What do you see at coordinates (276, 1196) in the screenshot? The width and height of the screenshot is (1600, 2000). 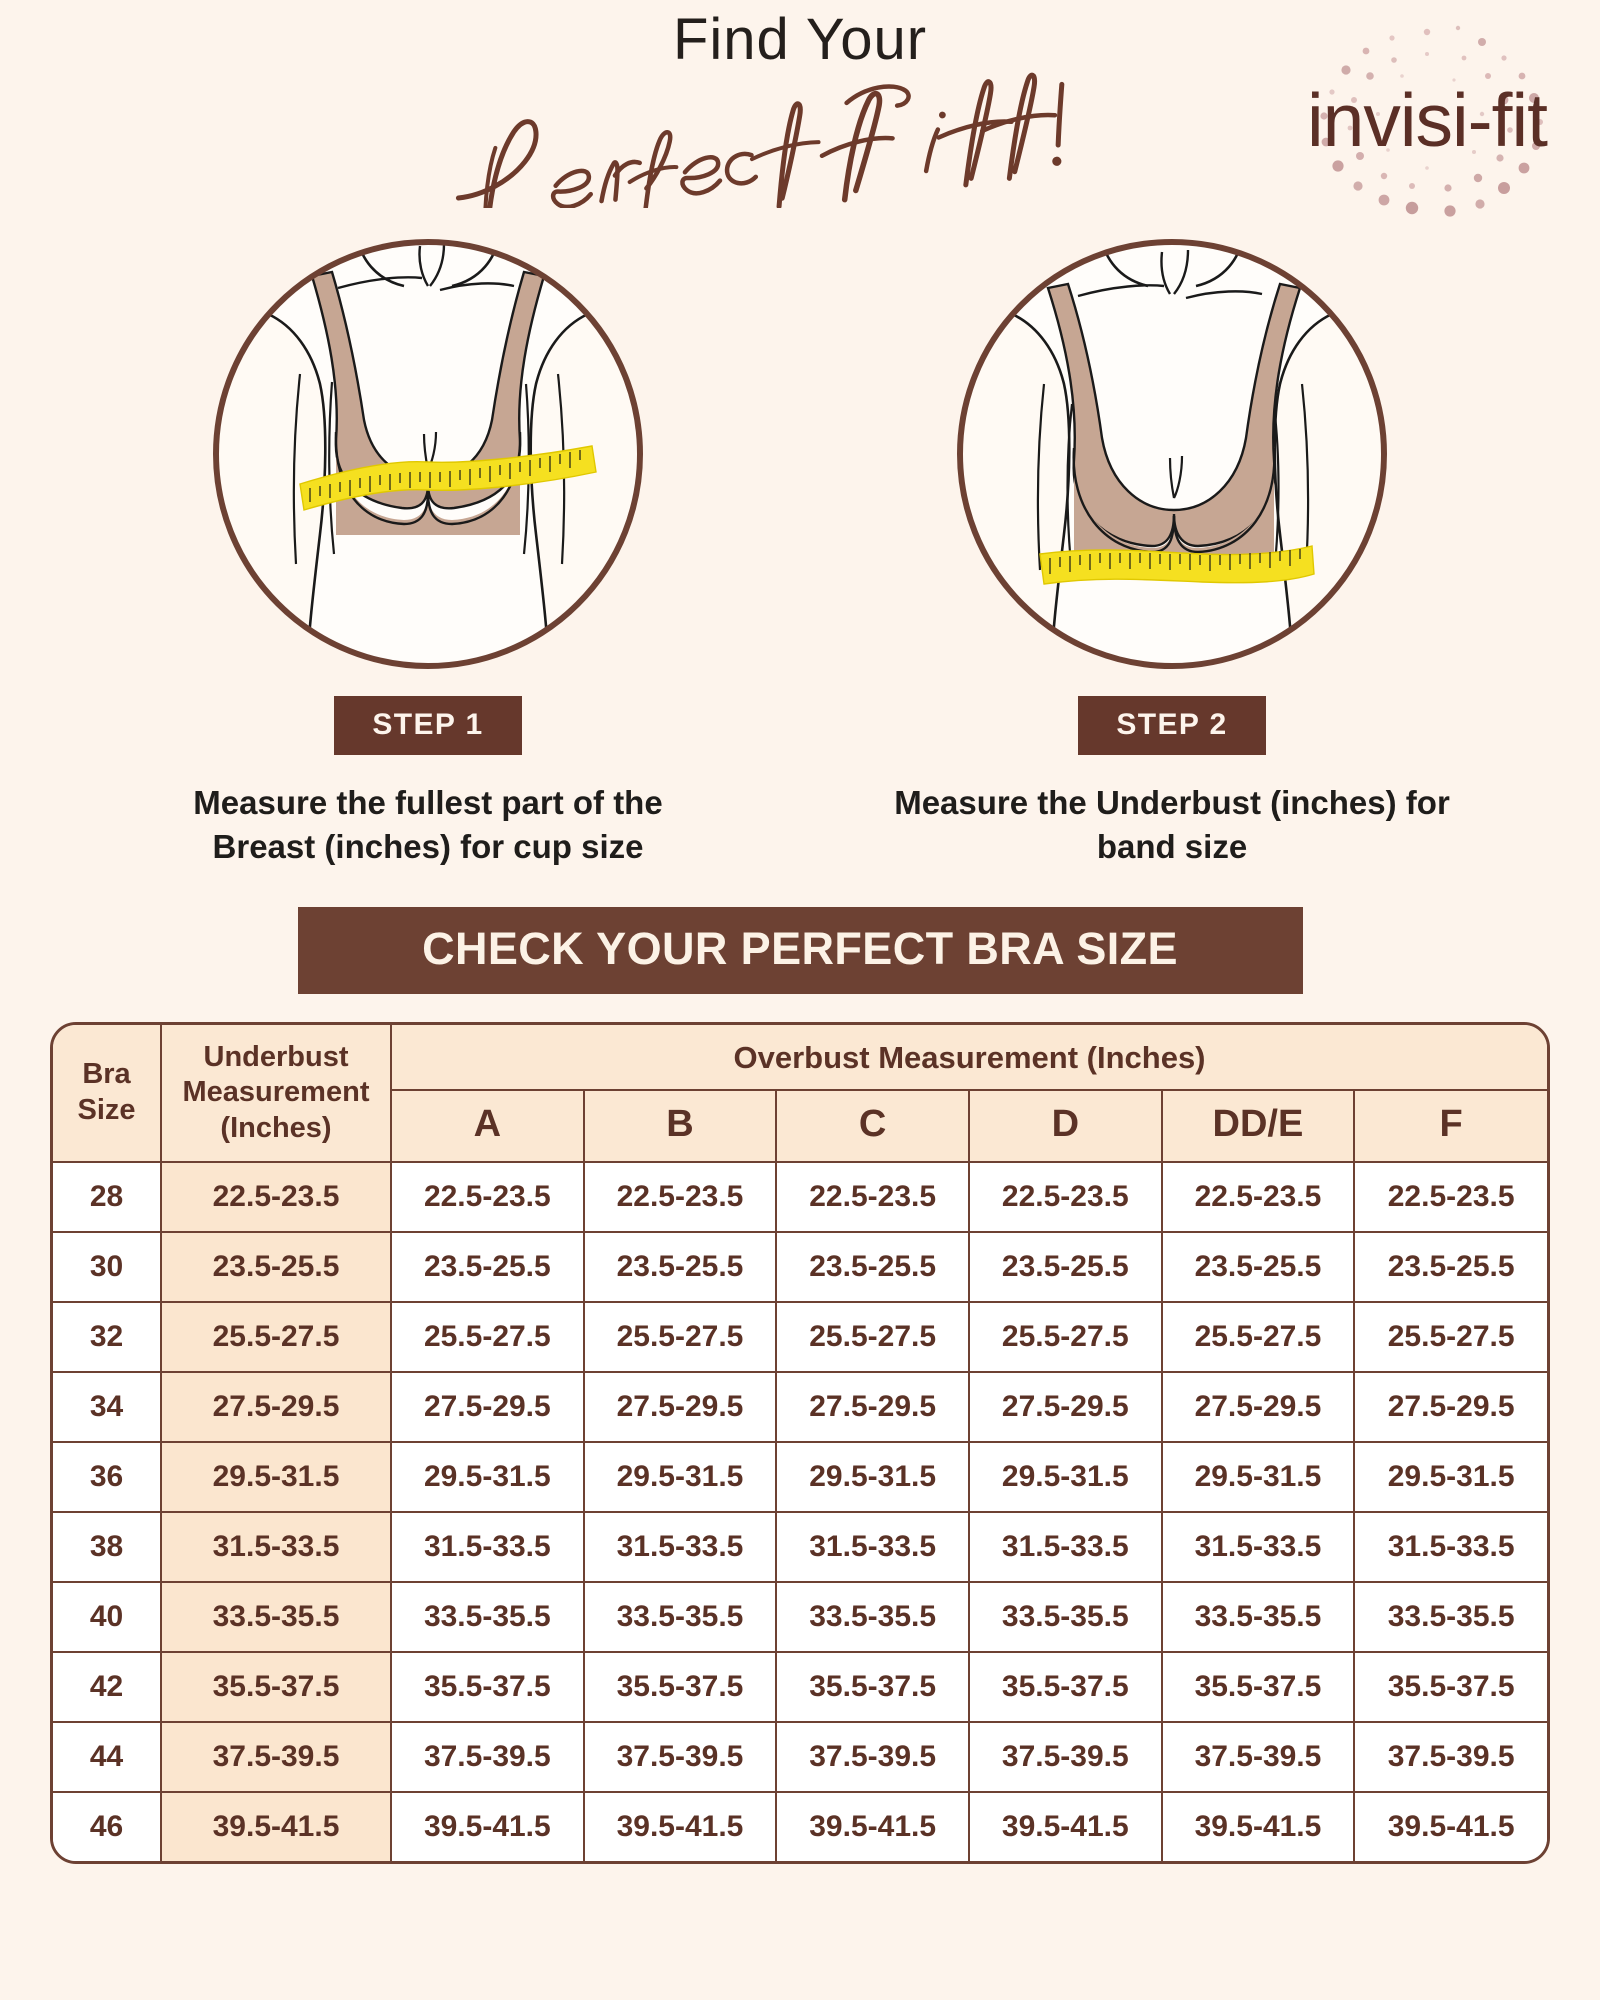 I see `cell-underbust: 22.5-23.5` at bounding box center [276, 1196].